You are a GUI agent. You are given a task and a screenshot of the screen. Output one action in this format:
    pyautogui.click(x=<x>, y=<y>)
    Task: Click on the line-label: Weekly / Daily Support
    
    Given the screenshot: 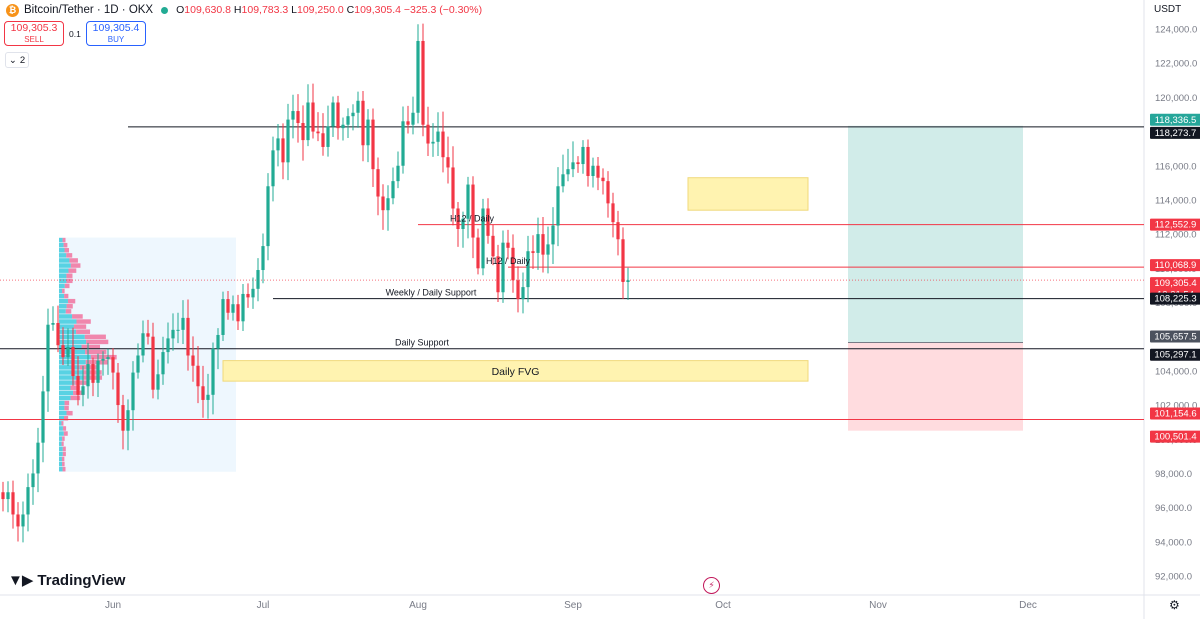 What is the action you would take?
    pyautogui.click(x=431, y=293)
    